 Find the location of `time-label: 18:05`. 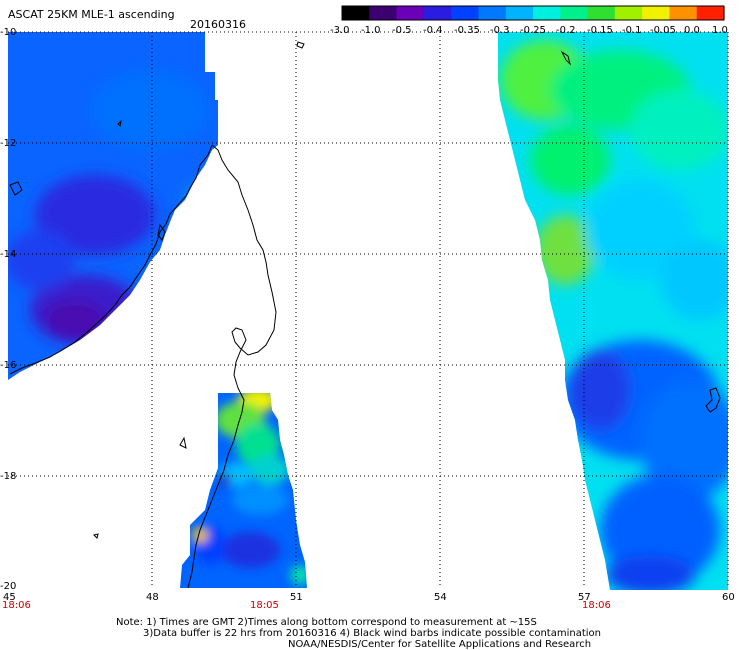

time-label: 18:05 is located at coordinates (264, 605).